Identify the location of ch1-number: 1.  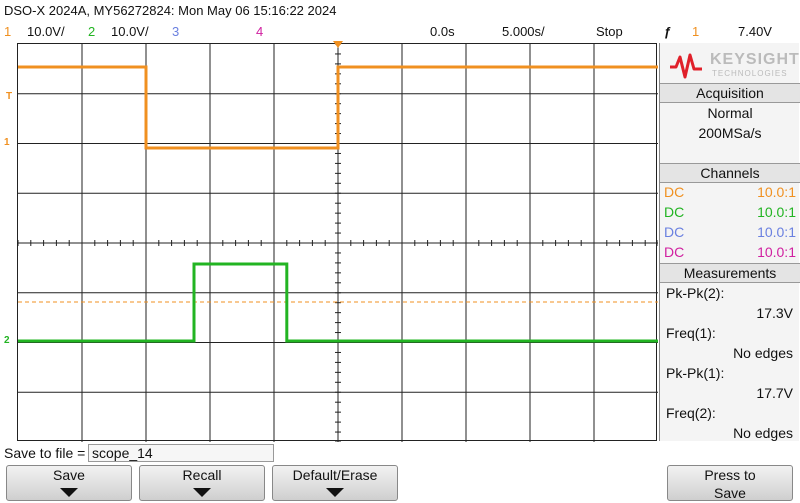
(8, 31).